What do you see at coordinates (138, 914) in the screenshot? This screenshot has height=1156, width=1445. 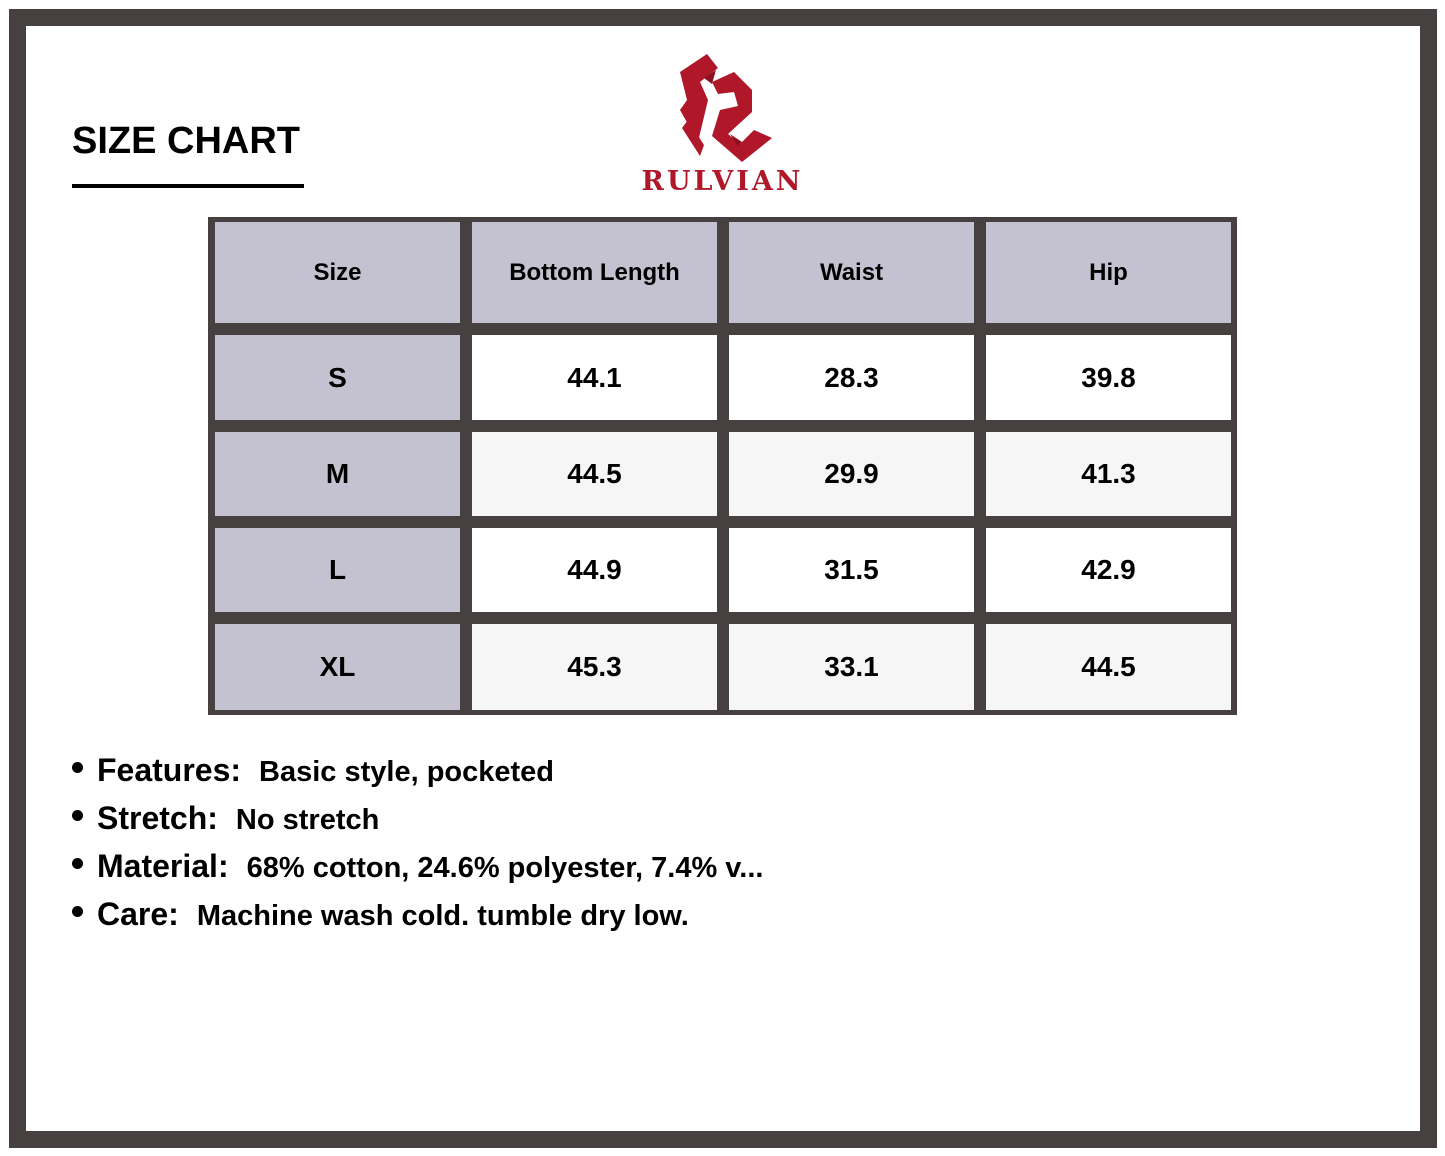 I see `note-label: Care:` at bounding box center [138, 914].